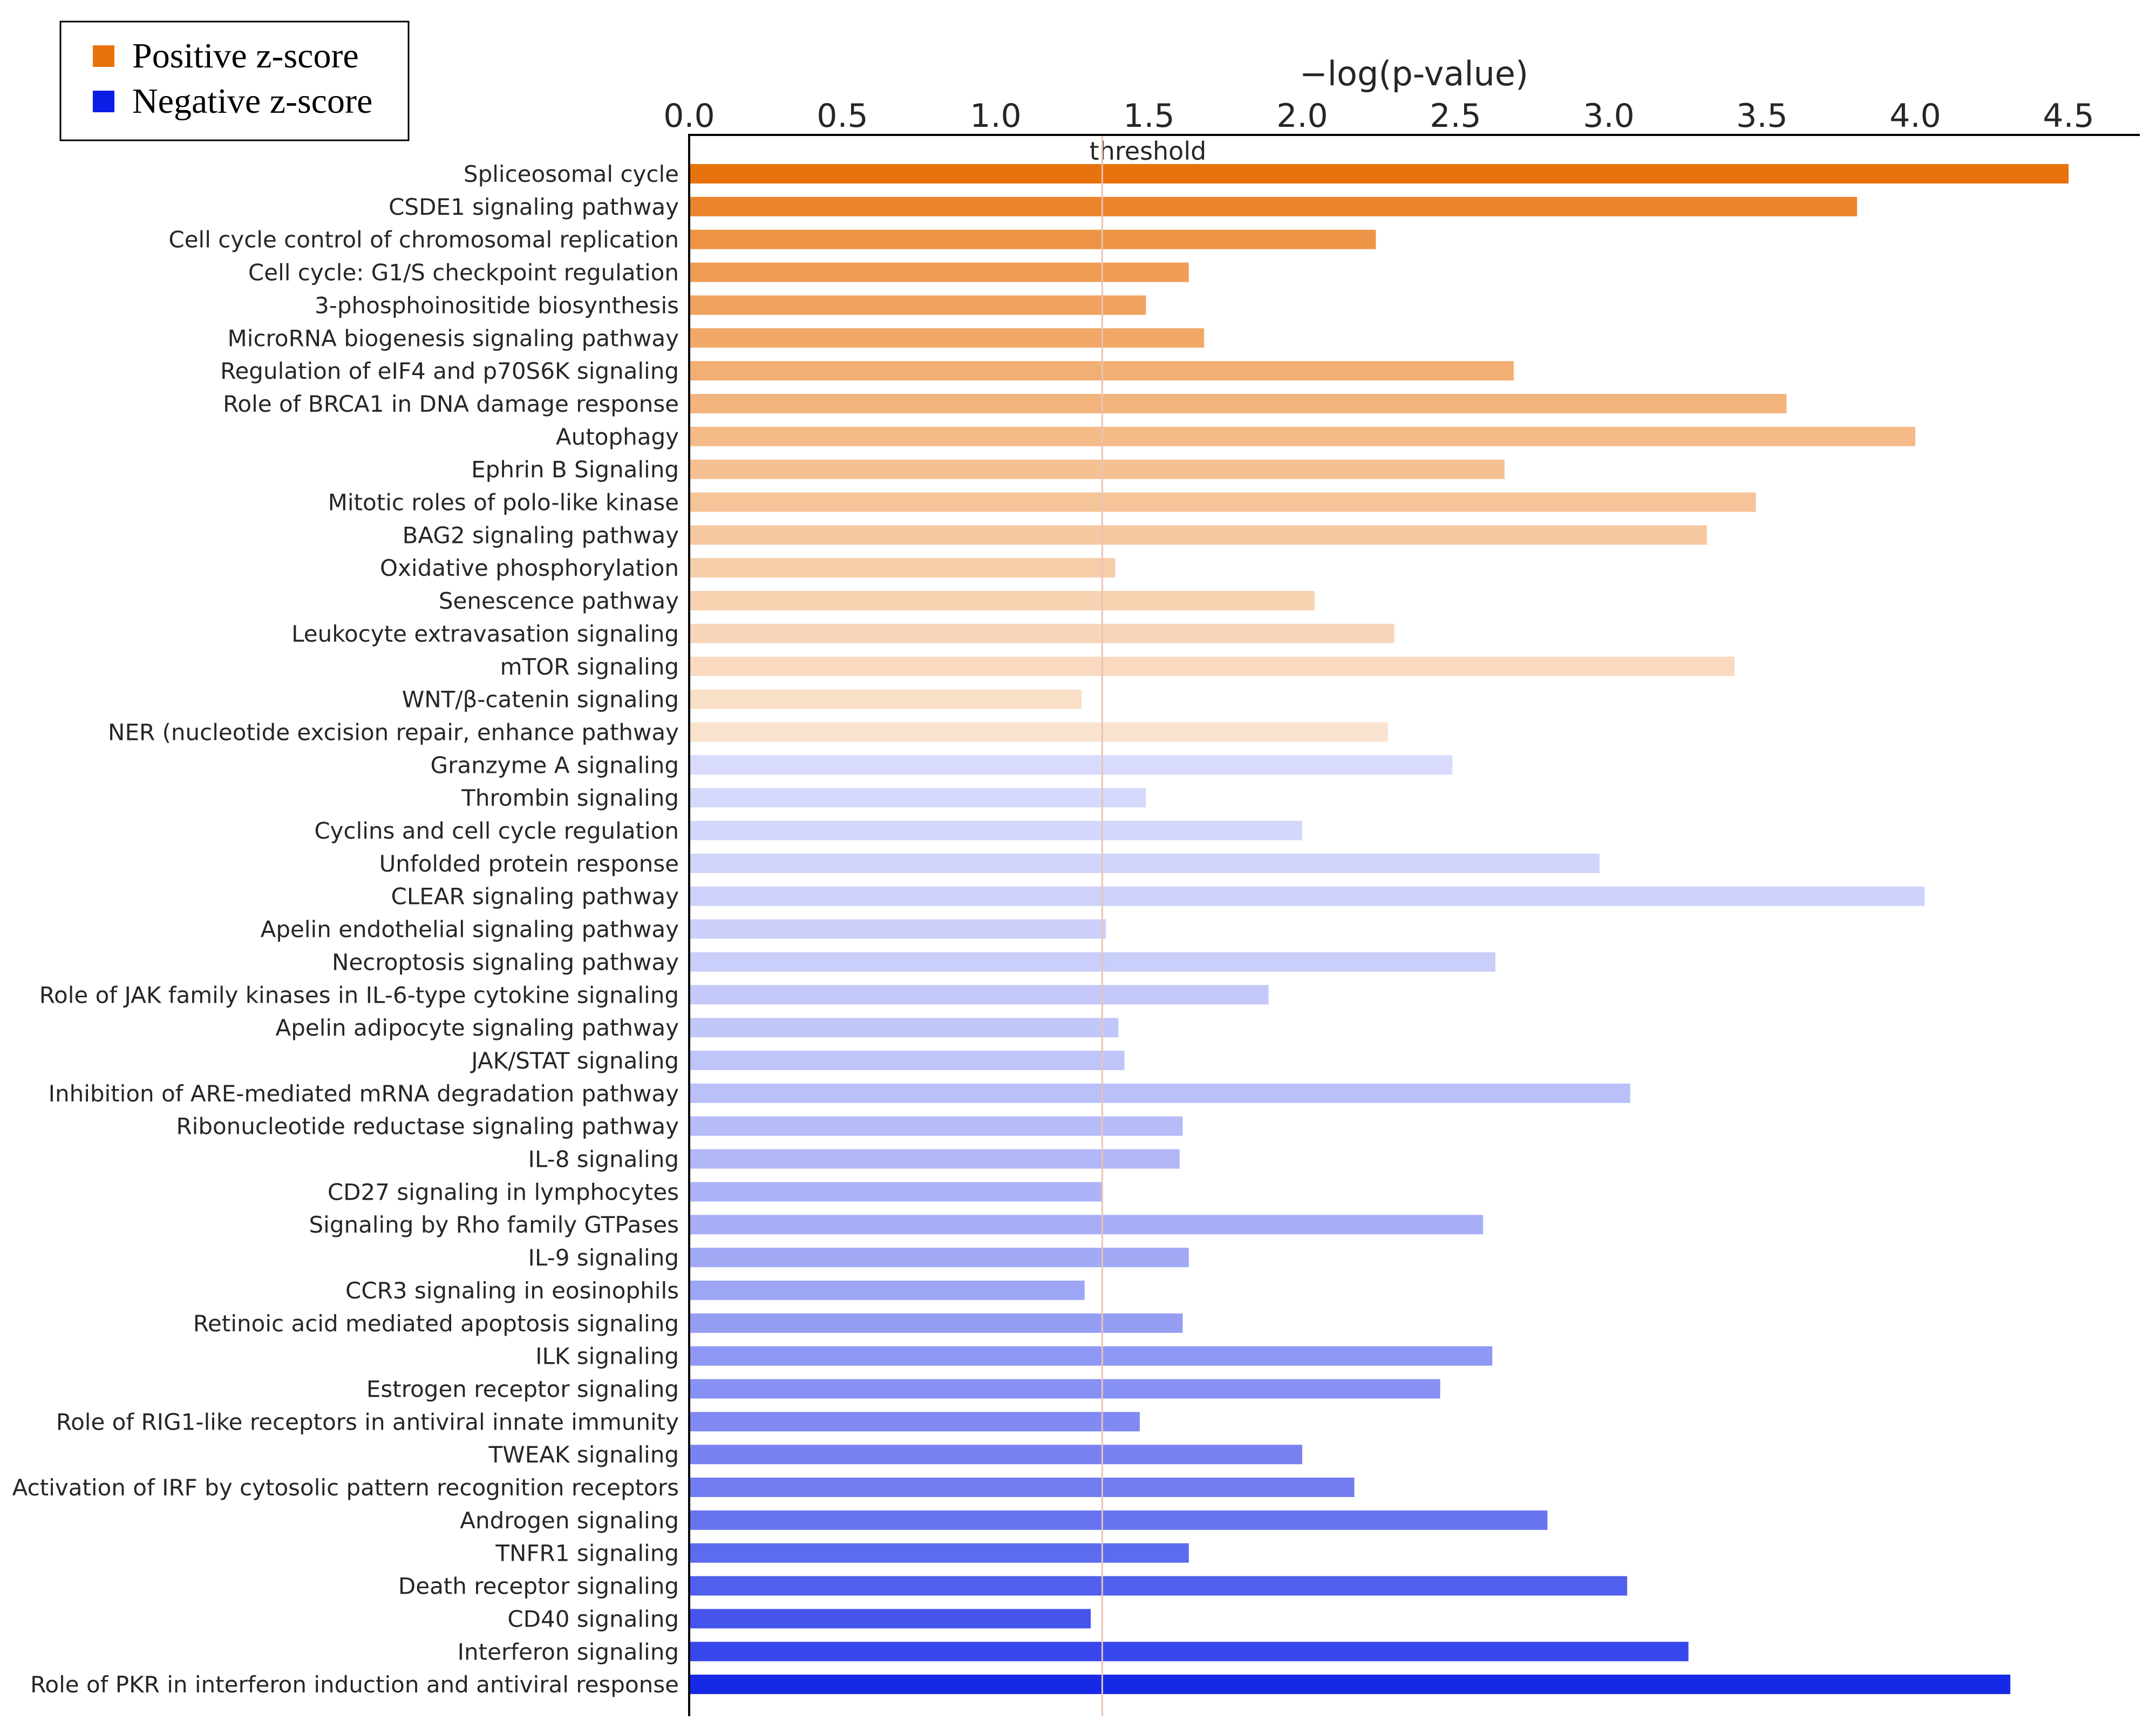  What do you see at coordinates (252, 101) in the screenshot?
I see `legend-label-negative: Negative z-score` at bounding box center [252, 101].